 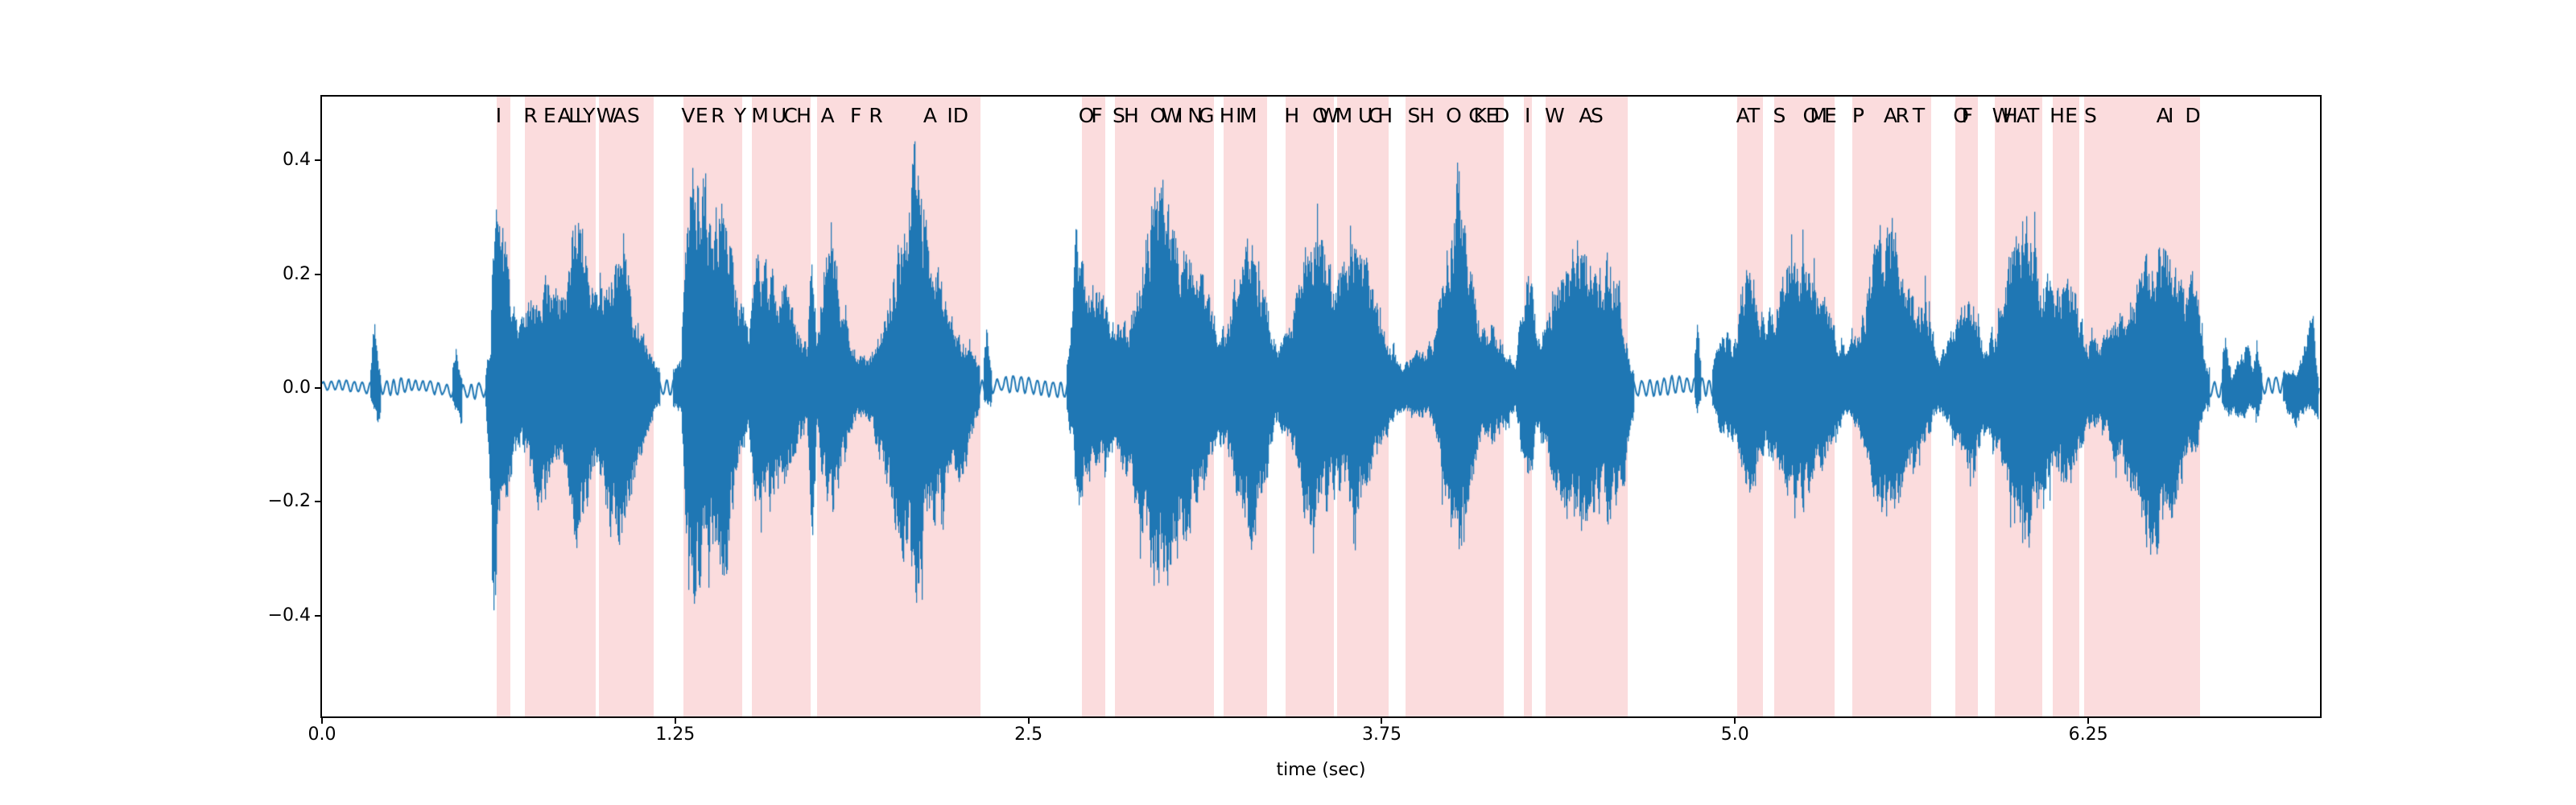 What do you see at coordinates (1381, 734) in the screenshot?
I see `x-tick-label: 3.75` at bounding box center [1381, 734].